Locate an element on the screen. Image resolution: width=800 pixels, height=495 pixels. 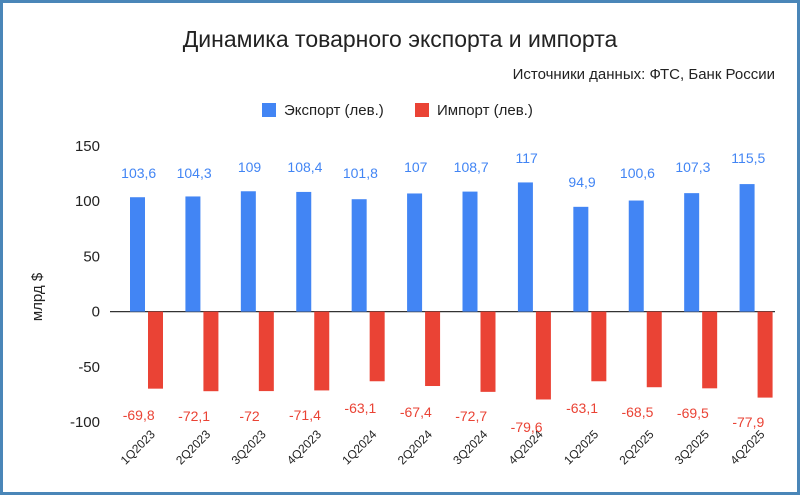
x-tick-label: 2Q2023 is located at coordinates (193, 447).